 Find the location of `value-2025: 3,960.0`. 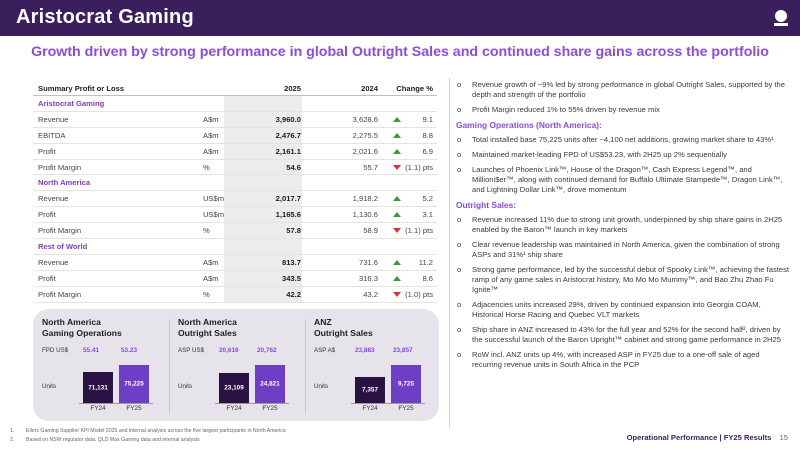

value-2025: 3,960.0 is located at coordinates (288, 119).